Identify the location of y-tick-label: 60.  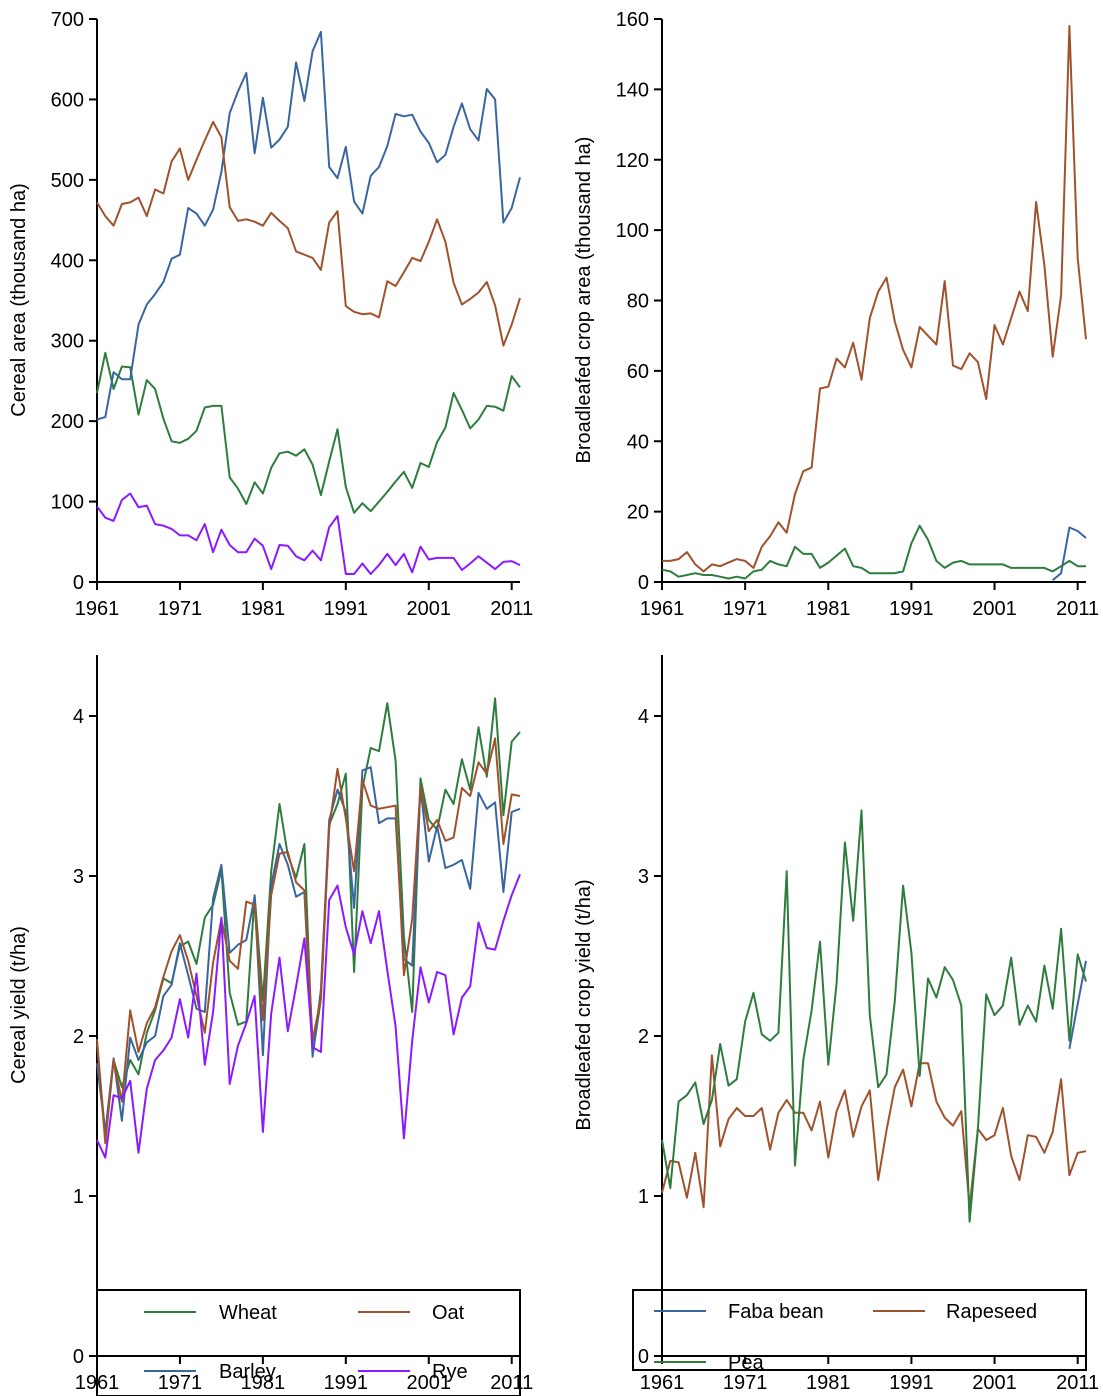
(638, 372).